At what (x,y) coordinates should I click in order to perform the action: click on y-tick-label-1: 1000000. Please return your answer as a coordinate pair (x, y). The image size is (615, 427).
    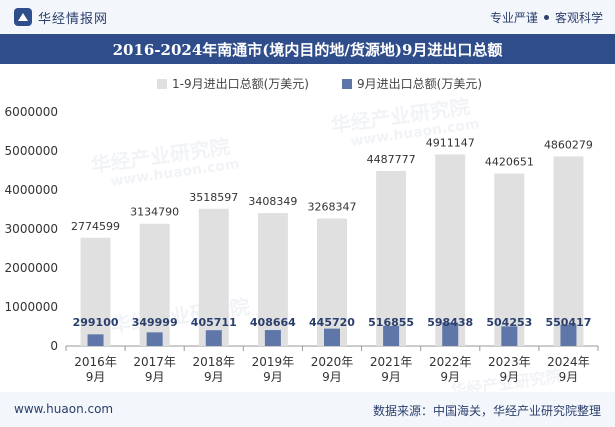
    Looking at the image, I should click on (31, 307).